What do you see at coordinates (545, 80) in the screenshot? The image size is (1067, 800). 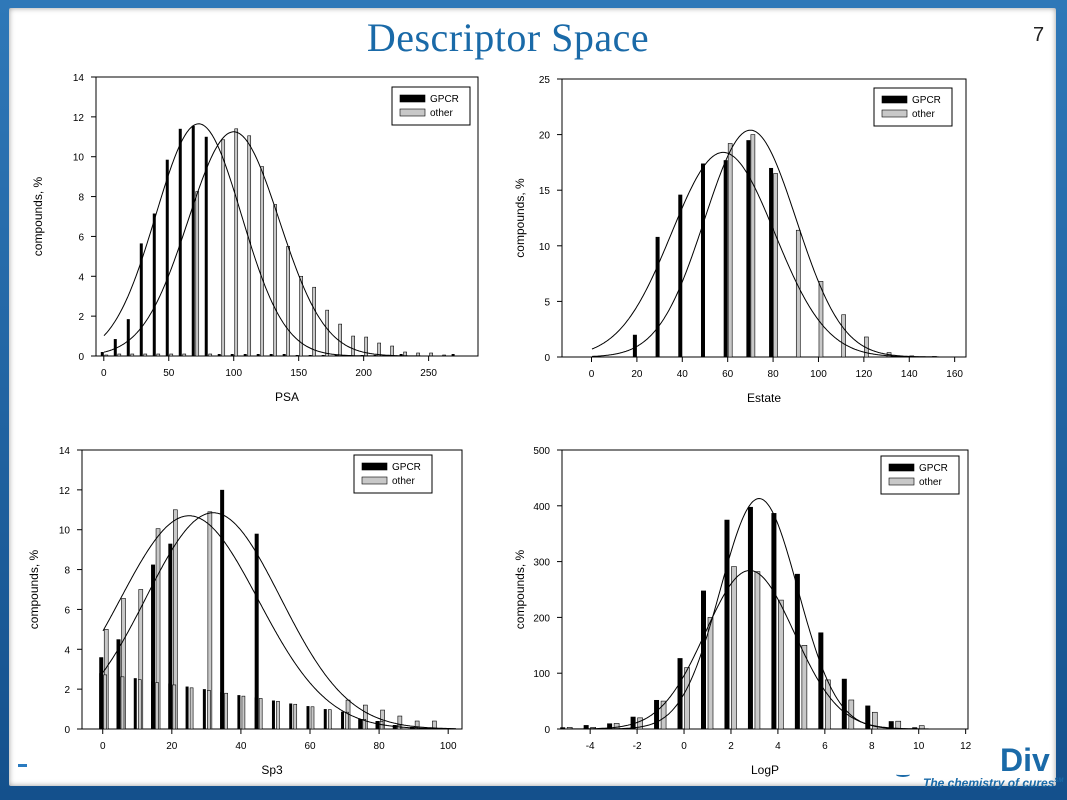 I see `y-tick-label: 25` at bounding box center [545, 80].